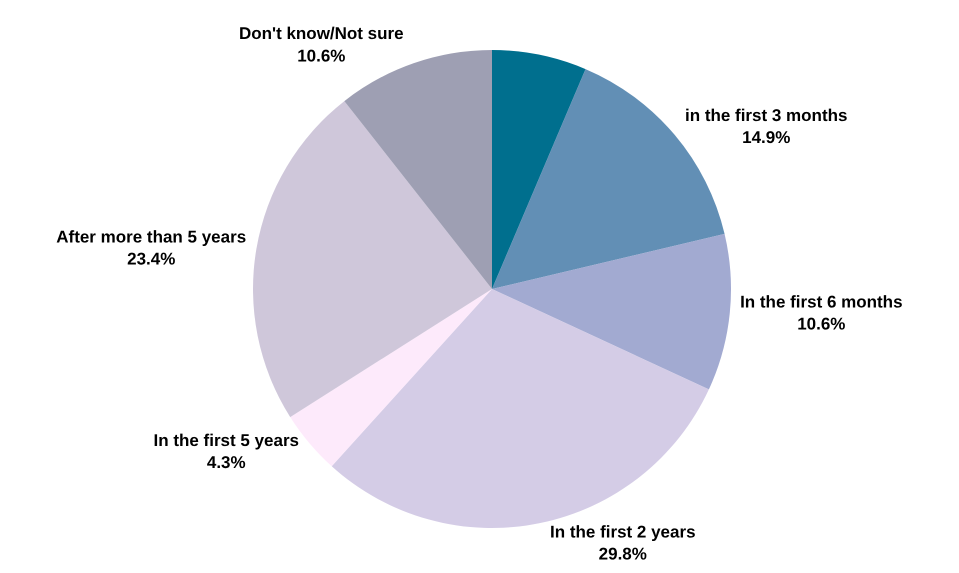 This screenshot has height=573, width=959. I want to click on data-label: 23.4%, so click(151, 259).